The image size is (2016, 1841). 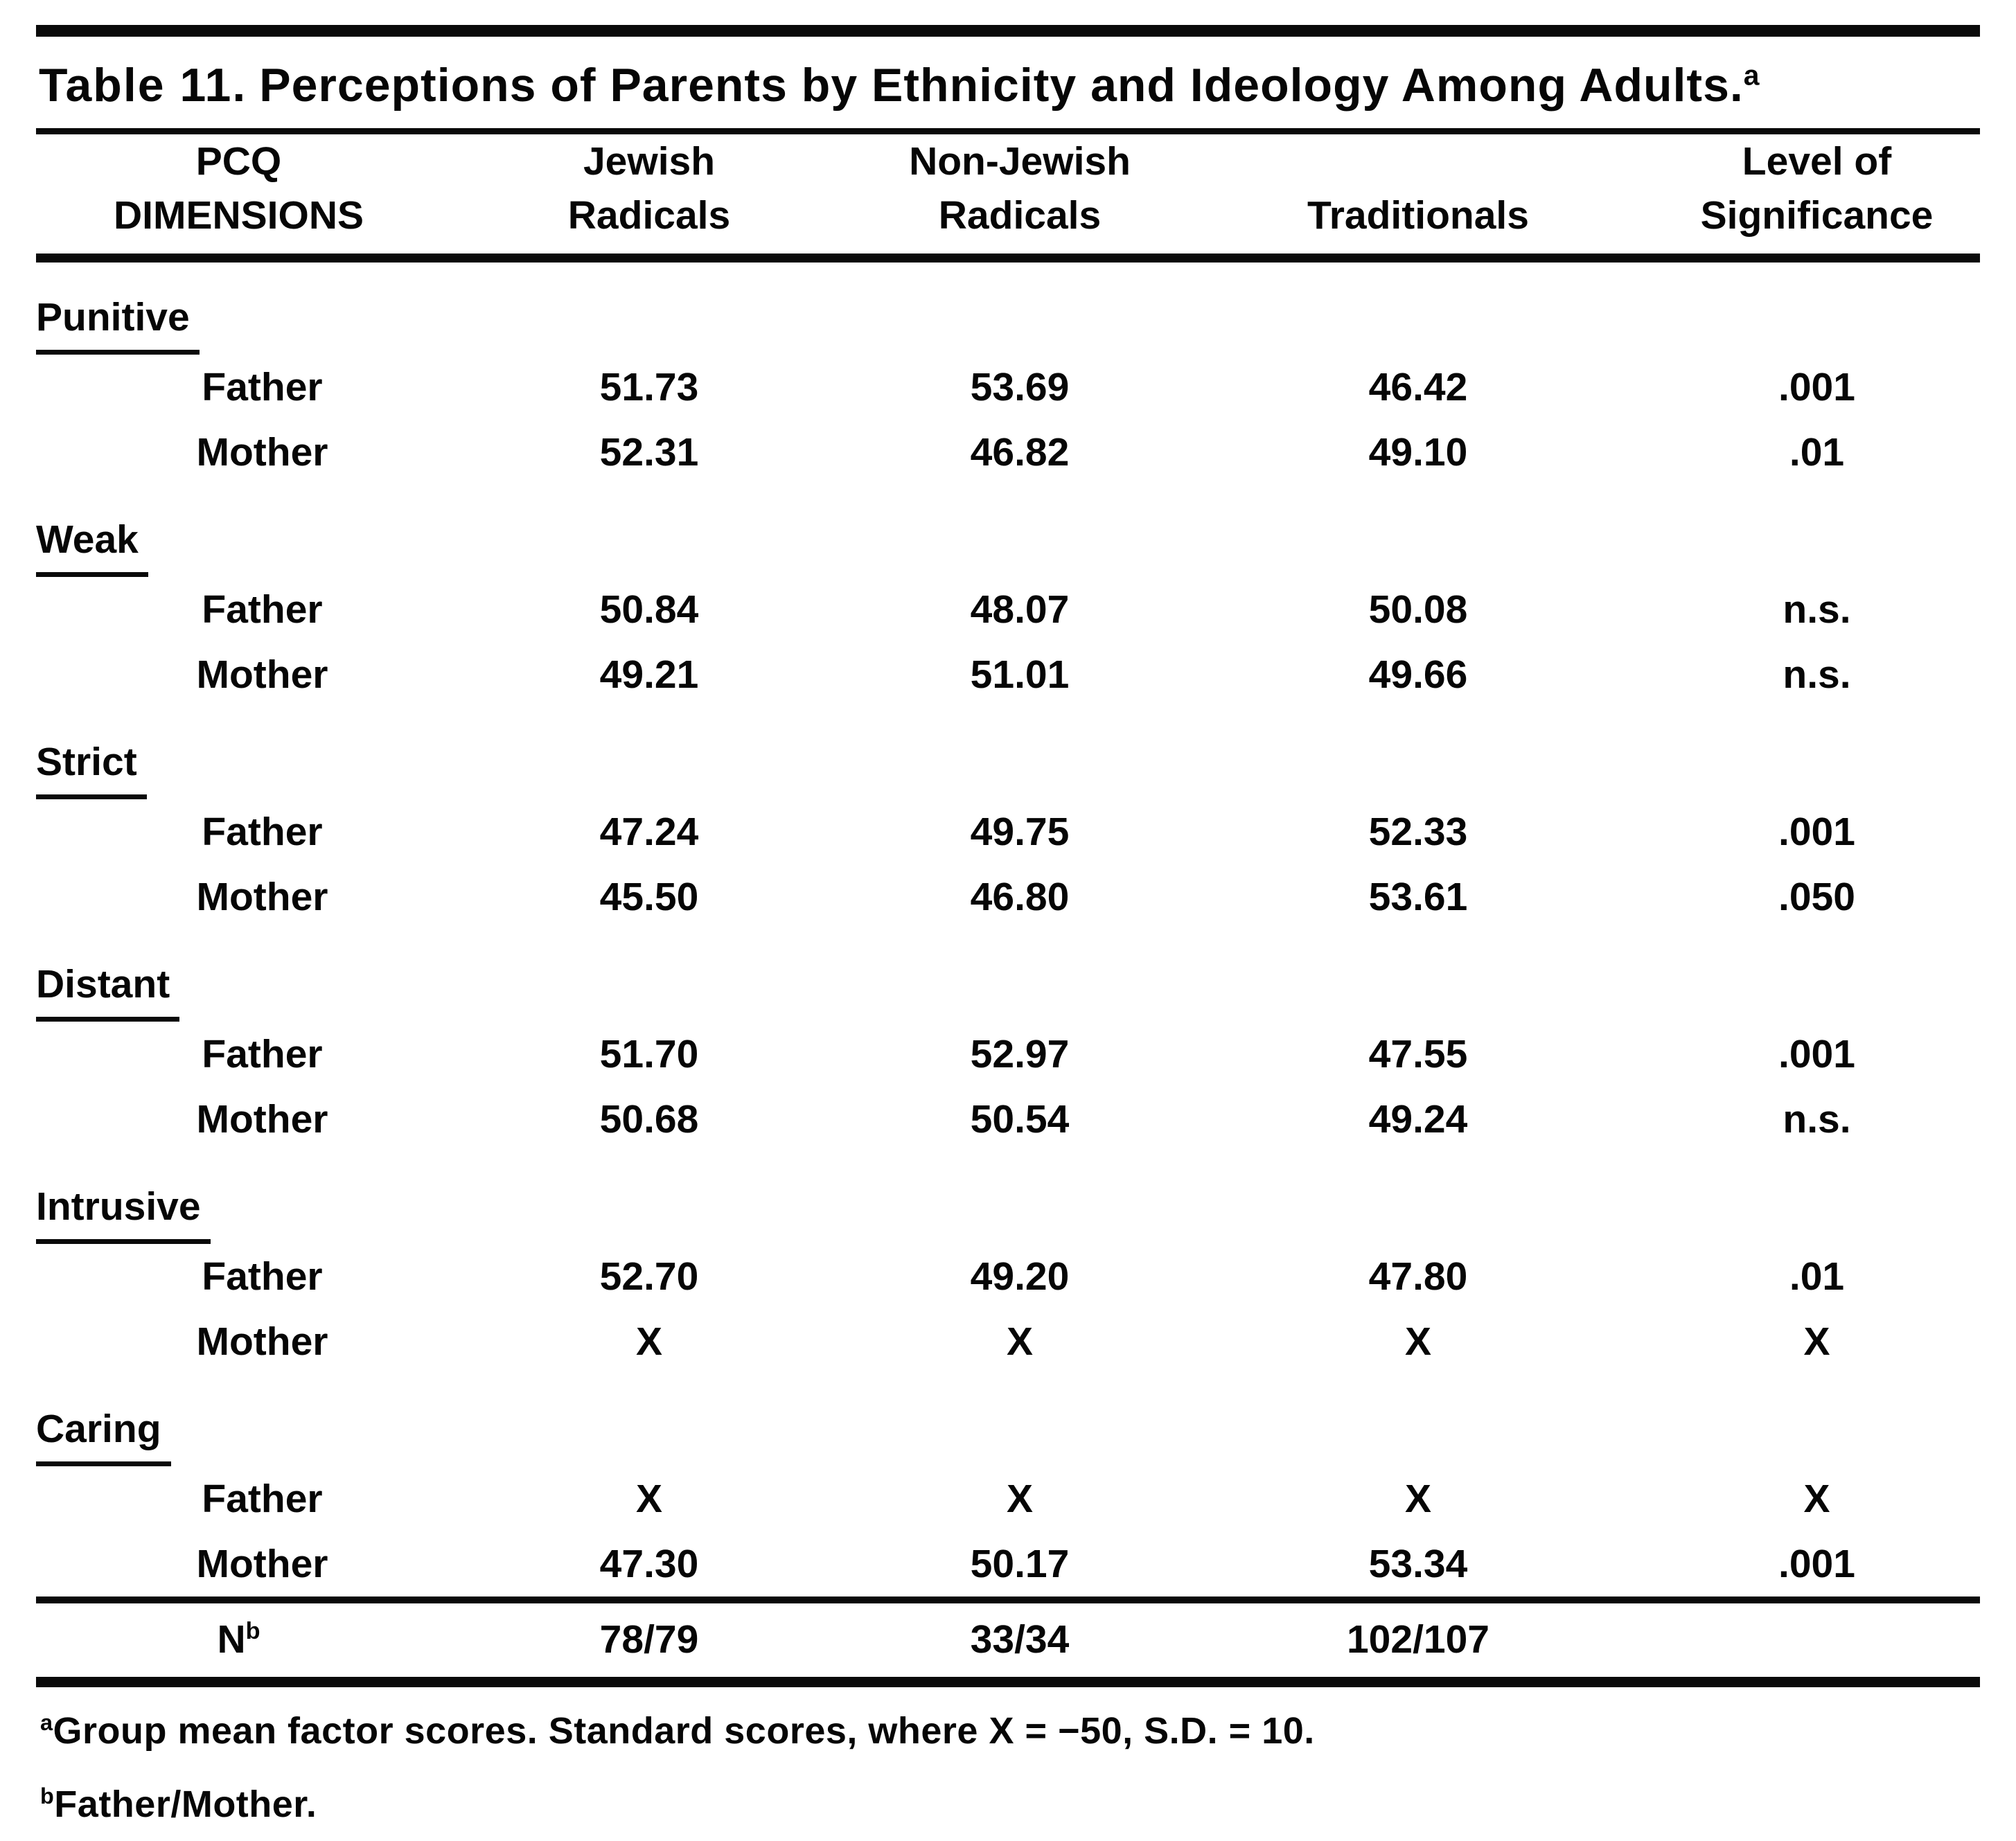 I want to click on value-cell: 46.42, so click(x=1418, y=387).